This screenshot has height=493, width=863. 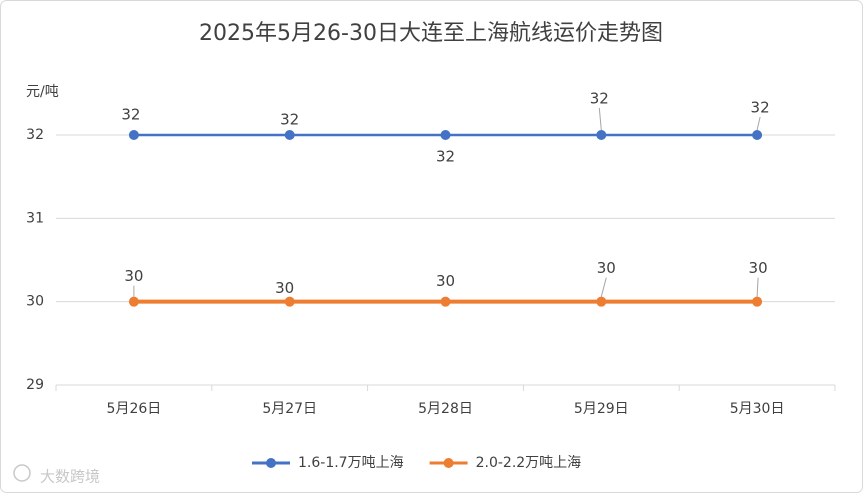 I want to click on watermark-icon, so click(x=22, y=473).